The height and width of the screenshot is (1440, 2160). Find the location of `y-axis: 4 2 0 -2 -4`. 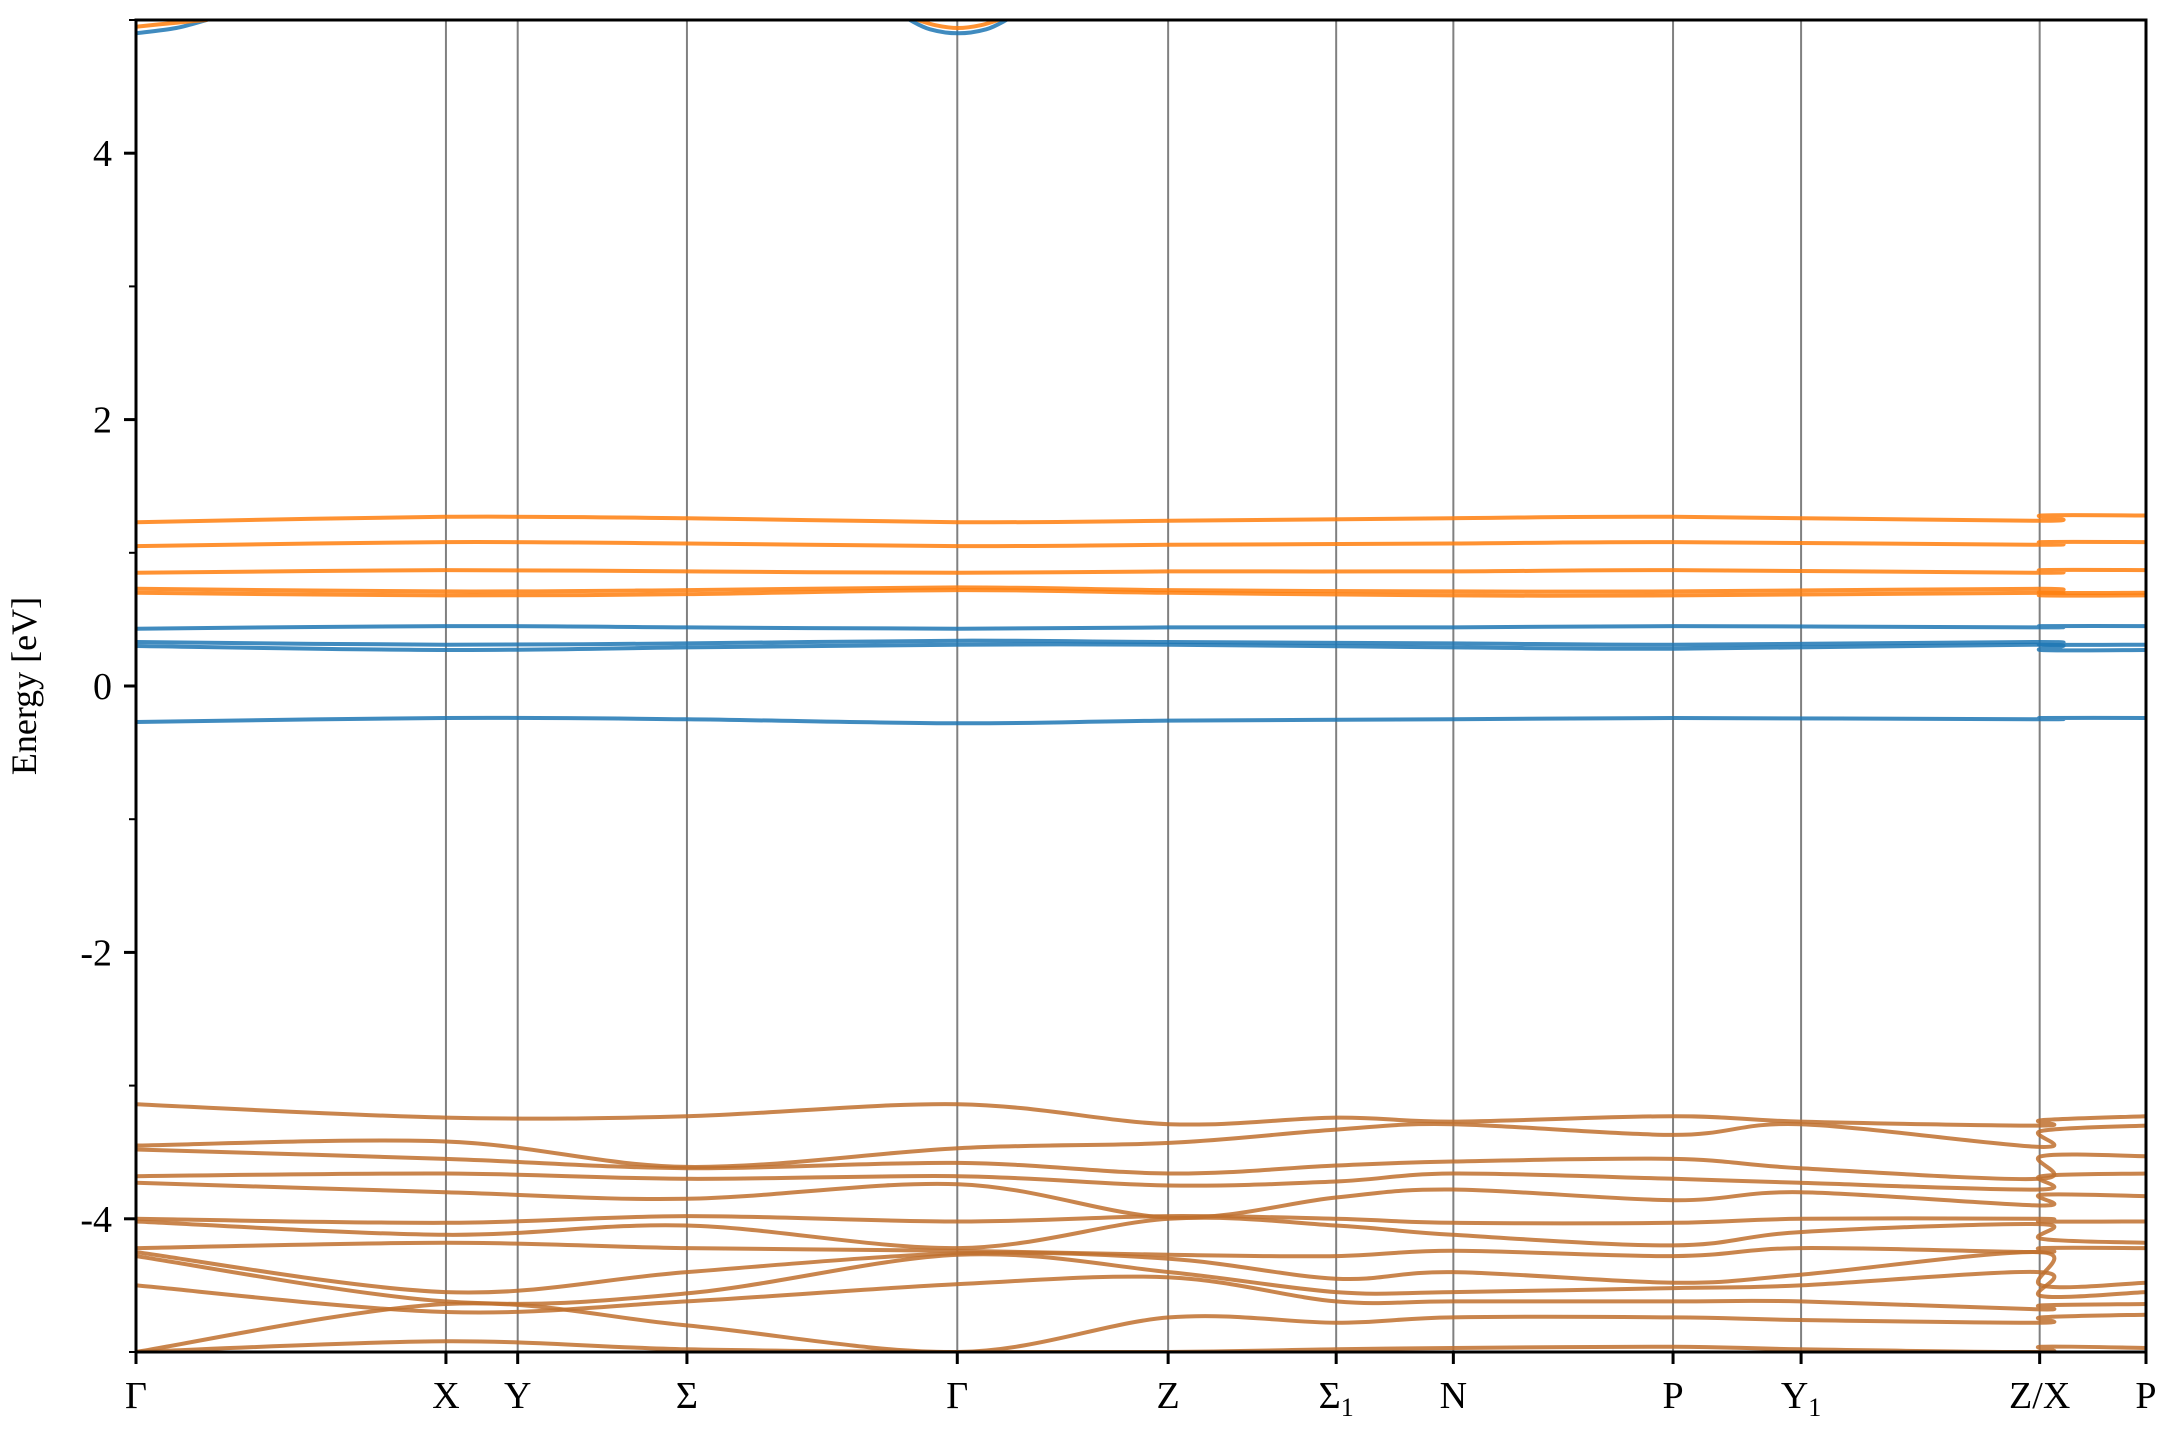

y-axis: 4 2 0 -2 -4 is located at coordinates (108, 686).